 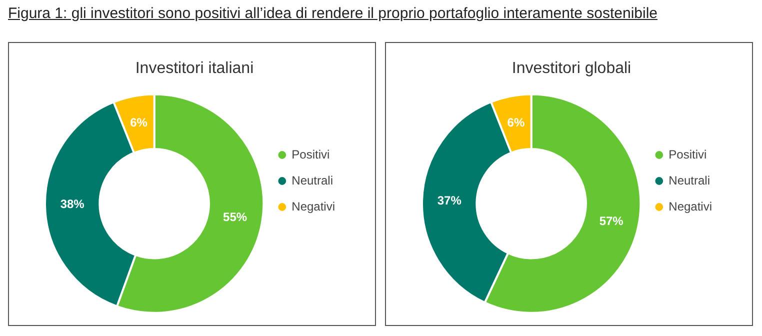 I want to click on data-label: 37%, so click(x=449, y=200).